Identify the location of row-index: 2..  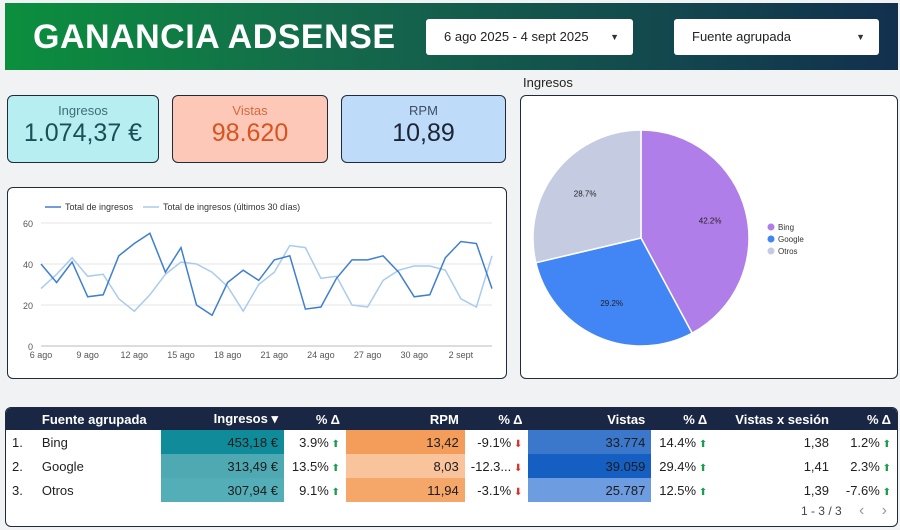
(21, 466).